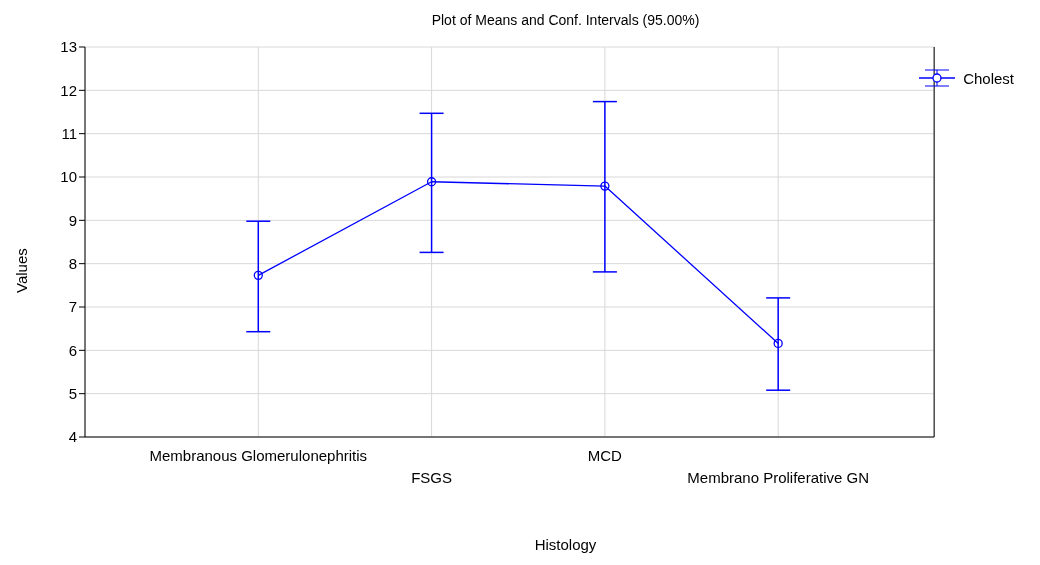 The width and height of the screenshot is (1040, 565). Describe the element at coordinates (68, 177) in the screenshot. I see `y-tick-label: 10` at that location.